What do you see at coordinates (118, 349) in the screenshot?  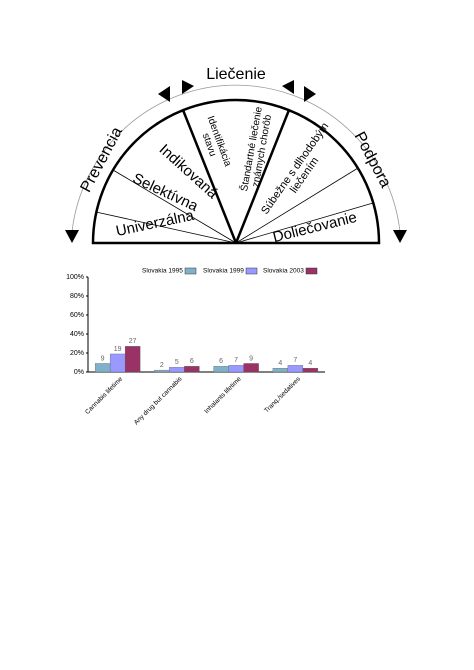 I see `value-label: 19` at bounding box center [118, 349].